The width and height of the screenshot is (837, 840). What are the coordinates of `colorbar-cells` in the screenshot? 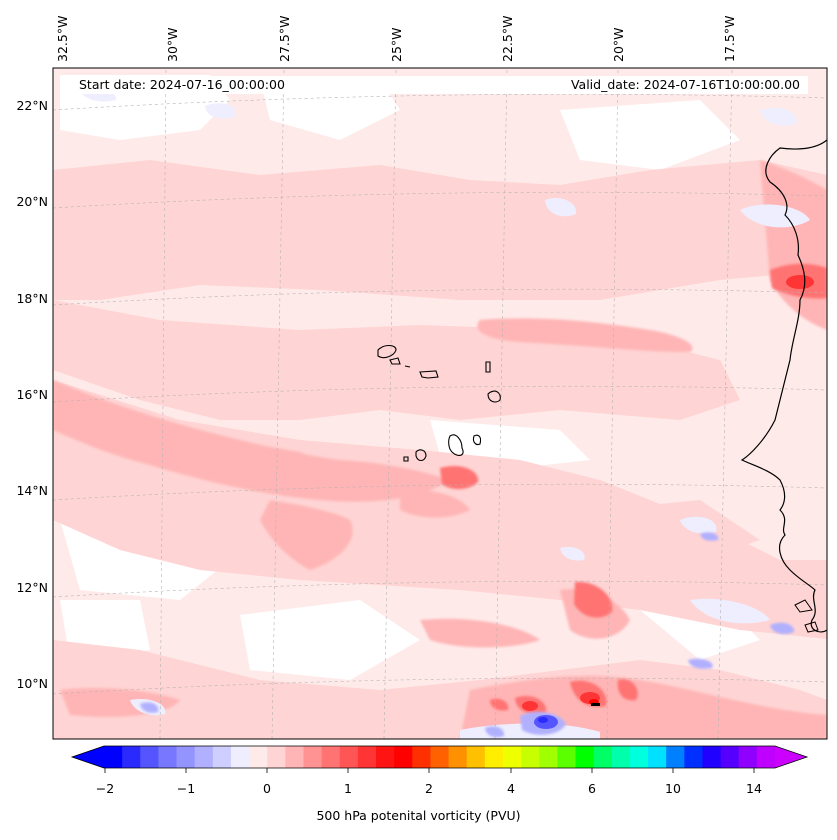 It's located at (440, 757).